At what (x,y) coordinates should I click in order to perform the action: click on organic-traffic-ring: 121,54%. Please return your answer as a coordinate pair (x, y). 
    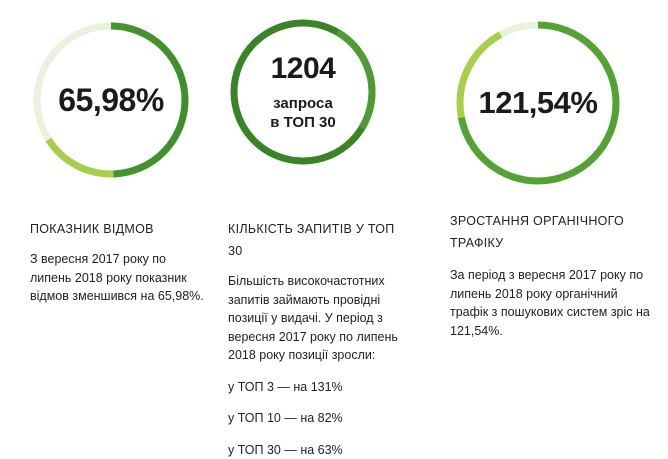
    Looking at the image, I should click on (538, 103).